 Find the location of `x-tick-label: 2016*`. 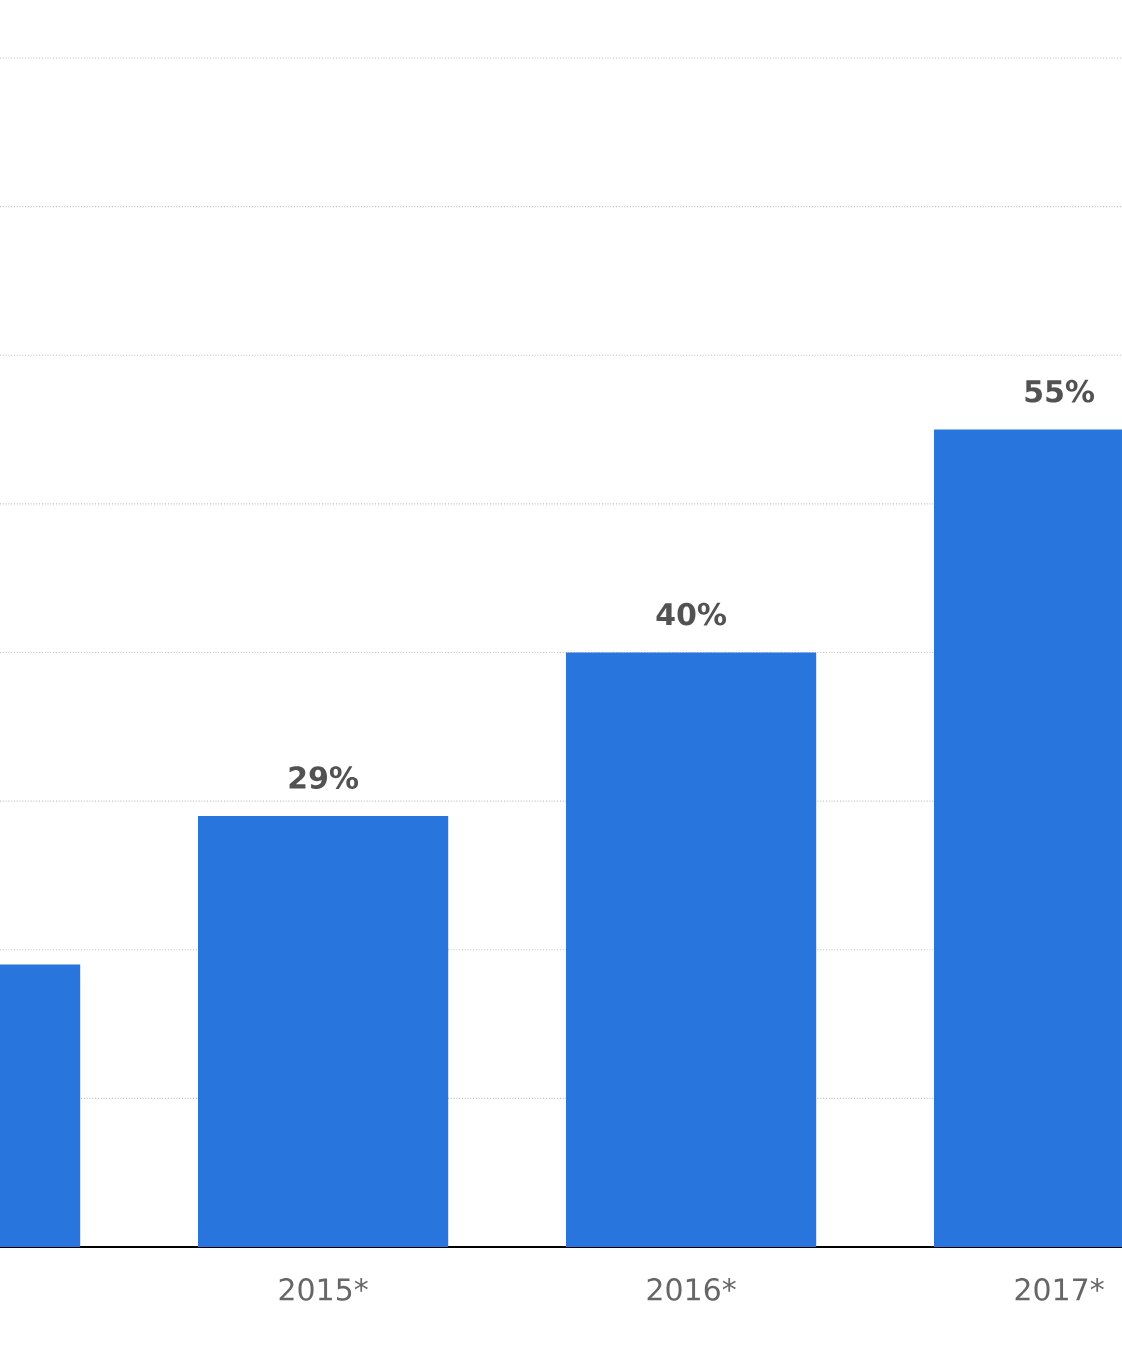

x-tick-label: 2016* is located at coordinates (691, 1289).